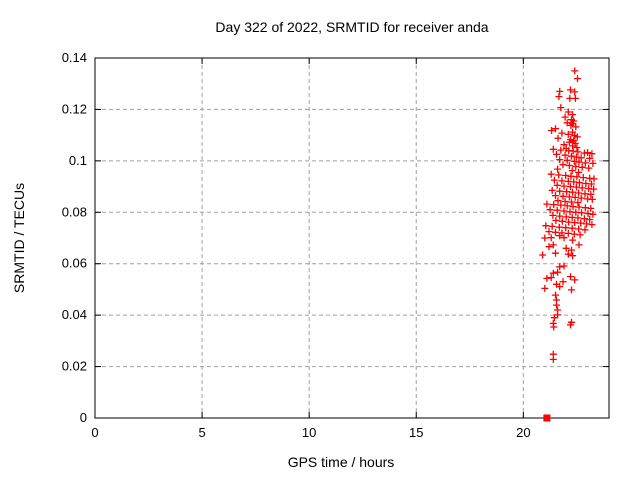  Describe the element at coordinates (19, 238) in the screenshot. I see `y-axis-label: SRMTID / TECUs` at that location.